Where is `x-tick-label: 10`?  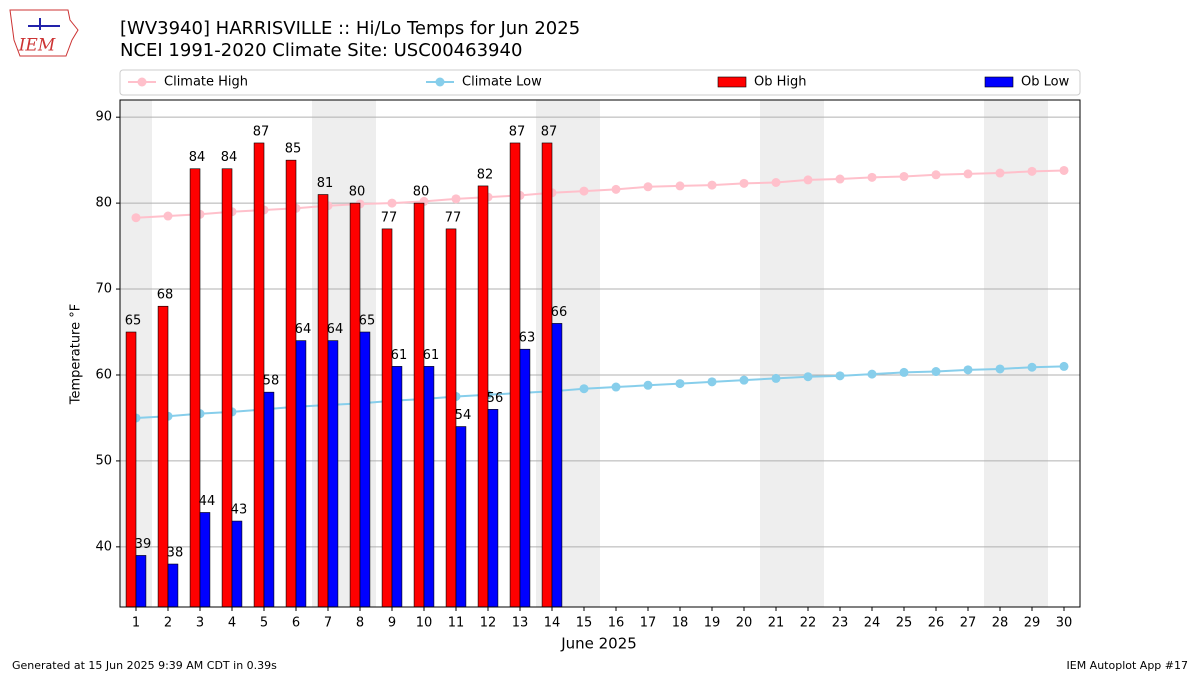 x-tick-label: 10 is located at coordinates (424, 623).